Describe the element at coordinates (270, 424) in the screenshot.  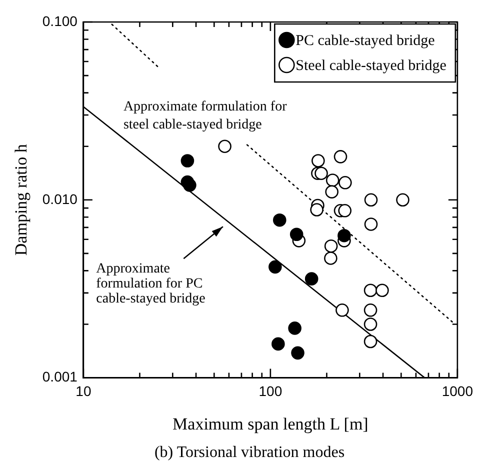
I see `x-axis-title: Maximum span length L [m]` at that location.